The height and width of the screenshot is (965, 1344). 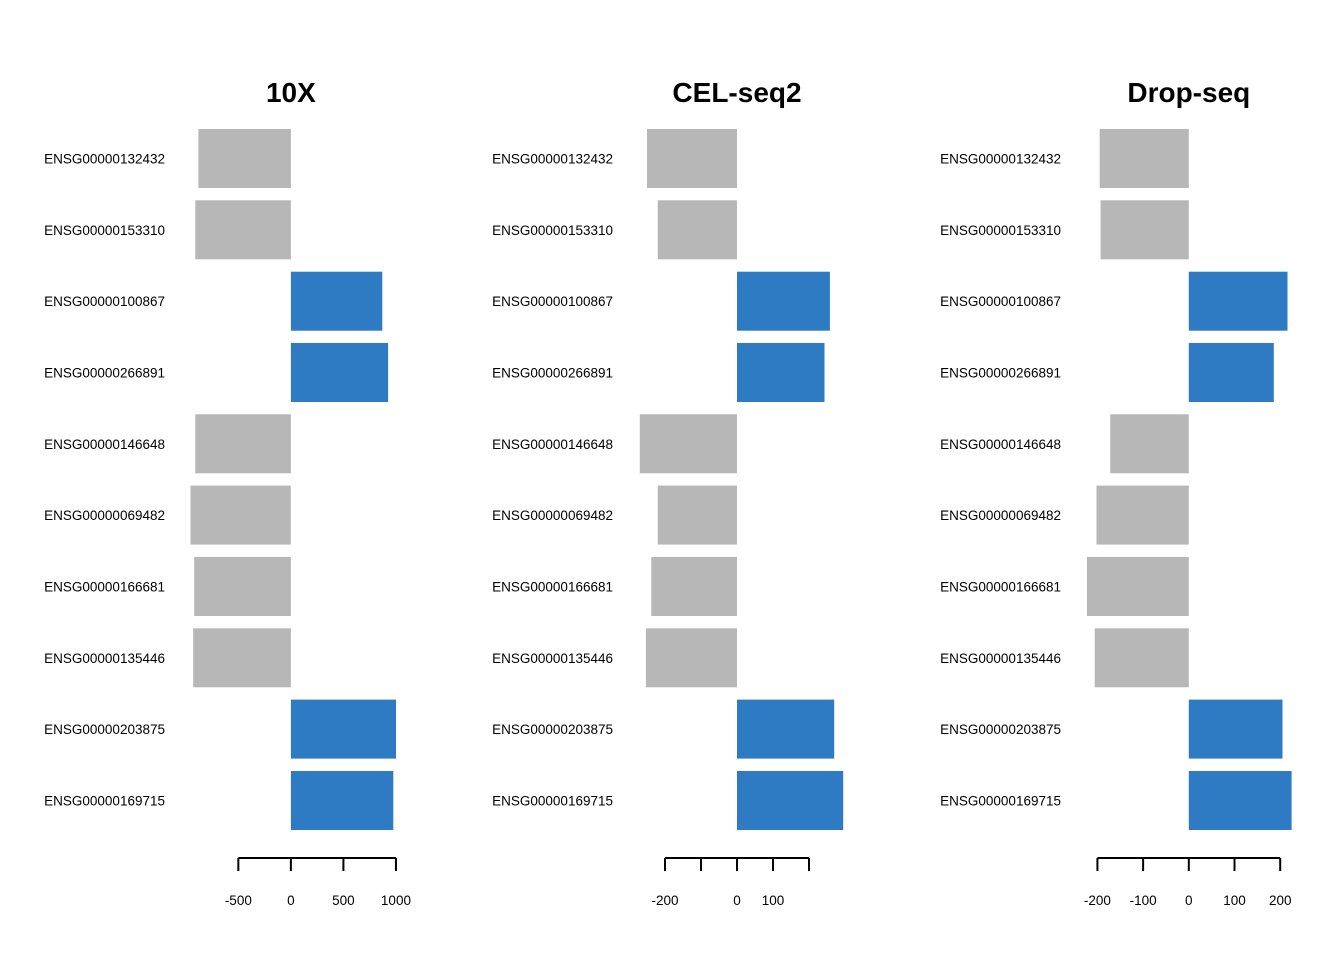 I want to click on panel-title: 10X, so click(x=291, y=92).